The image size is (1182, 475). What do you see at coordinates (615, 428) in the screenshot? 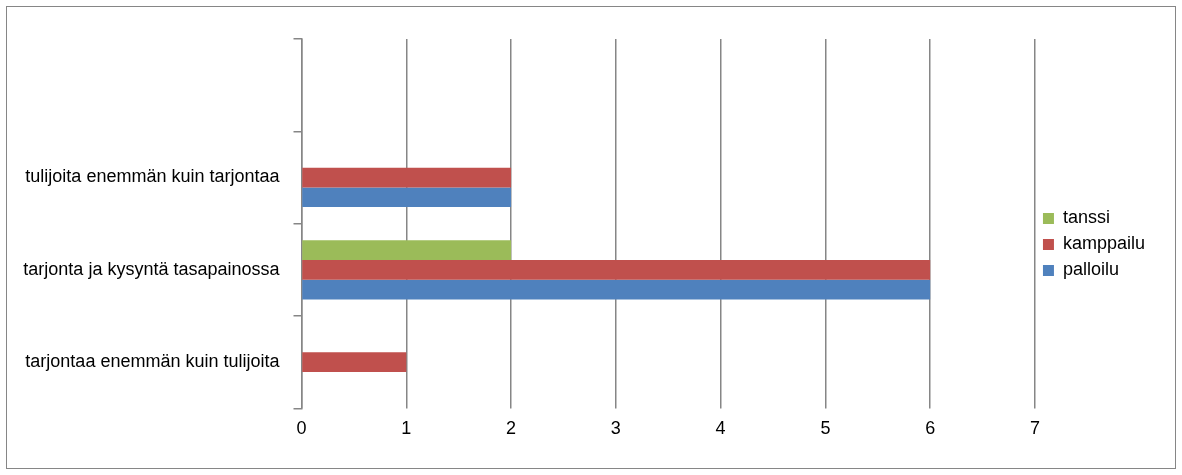
I see `x-tick-label: 3` at bounding box center [615, 428].